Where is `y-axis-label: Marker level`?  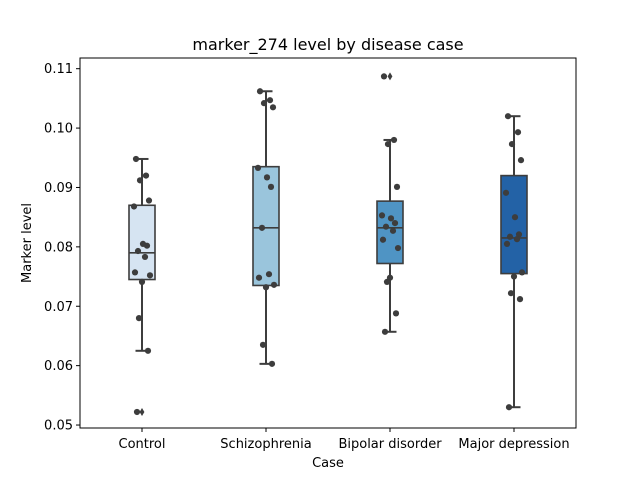
y-axis-label: Marker level is located at coordinates (27, 243).